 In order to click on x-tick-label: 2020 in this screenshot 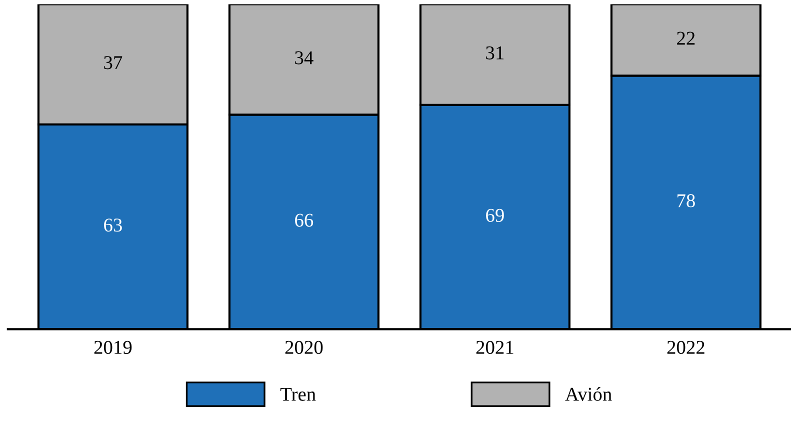, I will do `click(304, 347)`.